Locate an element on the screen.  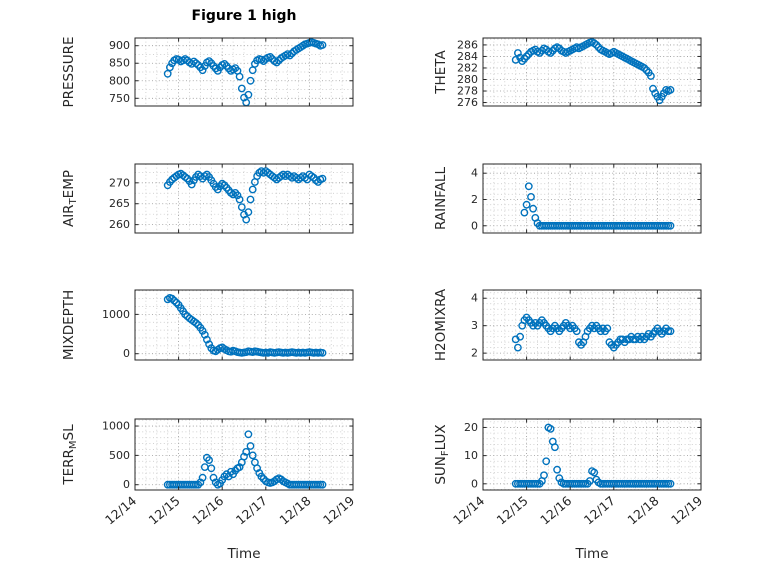
THETA-points is located at coordinates (593, 71).